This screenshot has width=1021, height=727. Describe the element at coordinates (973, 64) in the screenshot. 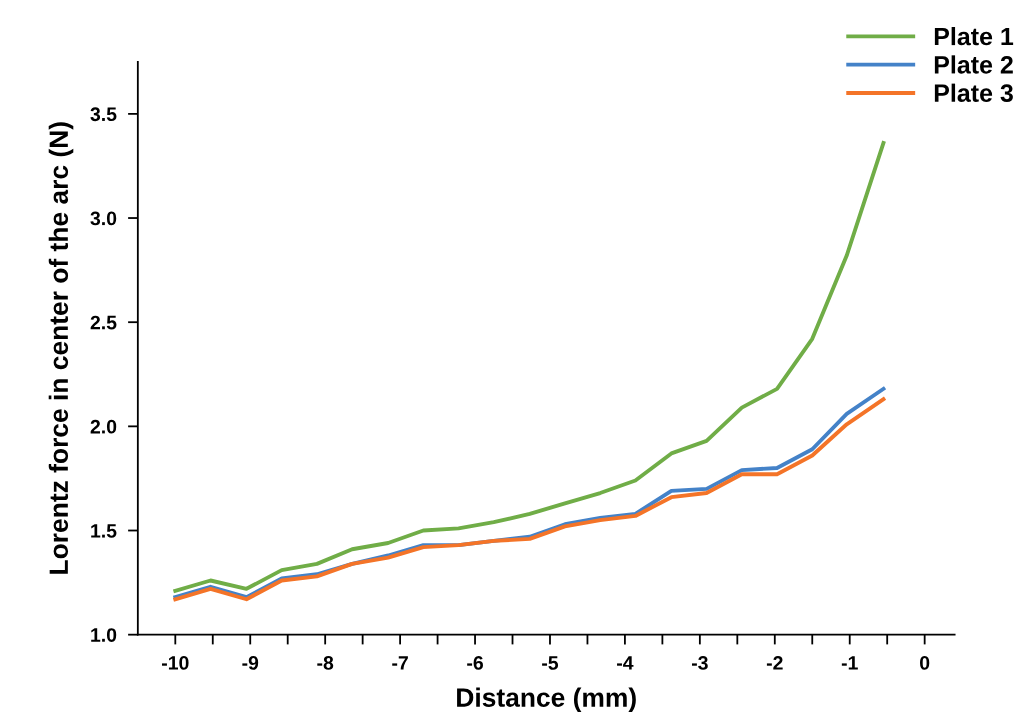

I see `legend-label: Plate 2` at that location.